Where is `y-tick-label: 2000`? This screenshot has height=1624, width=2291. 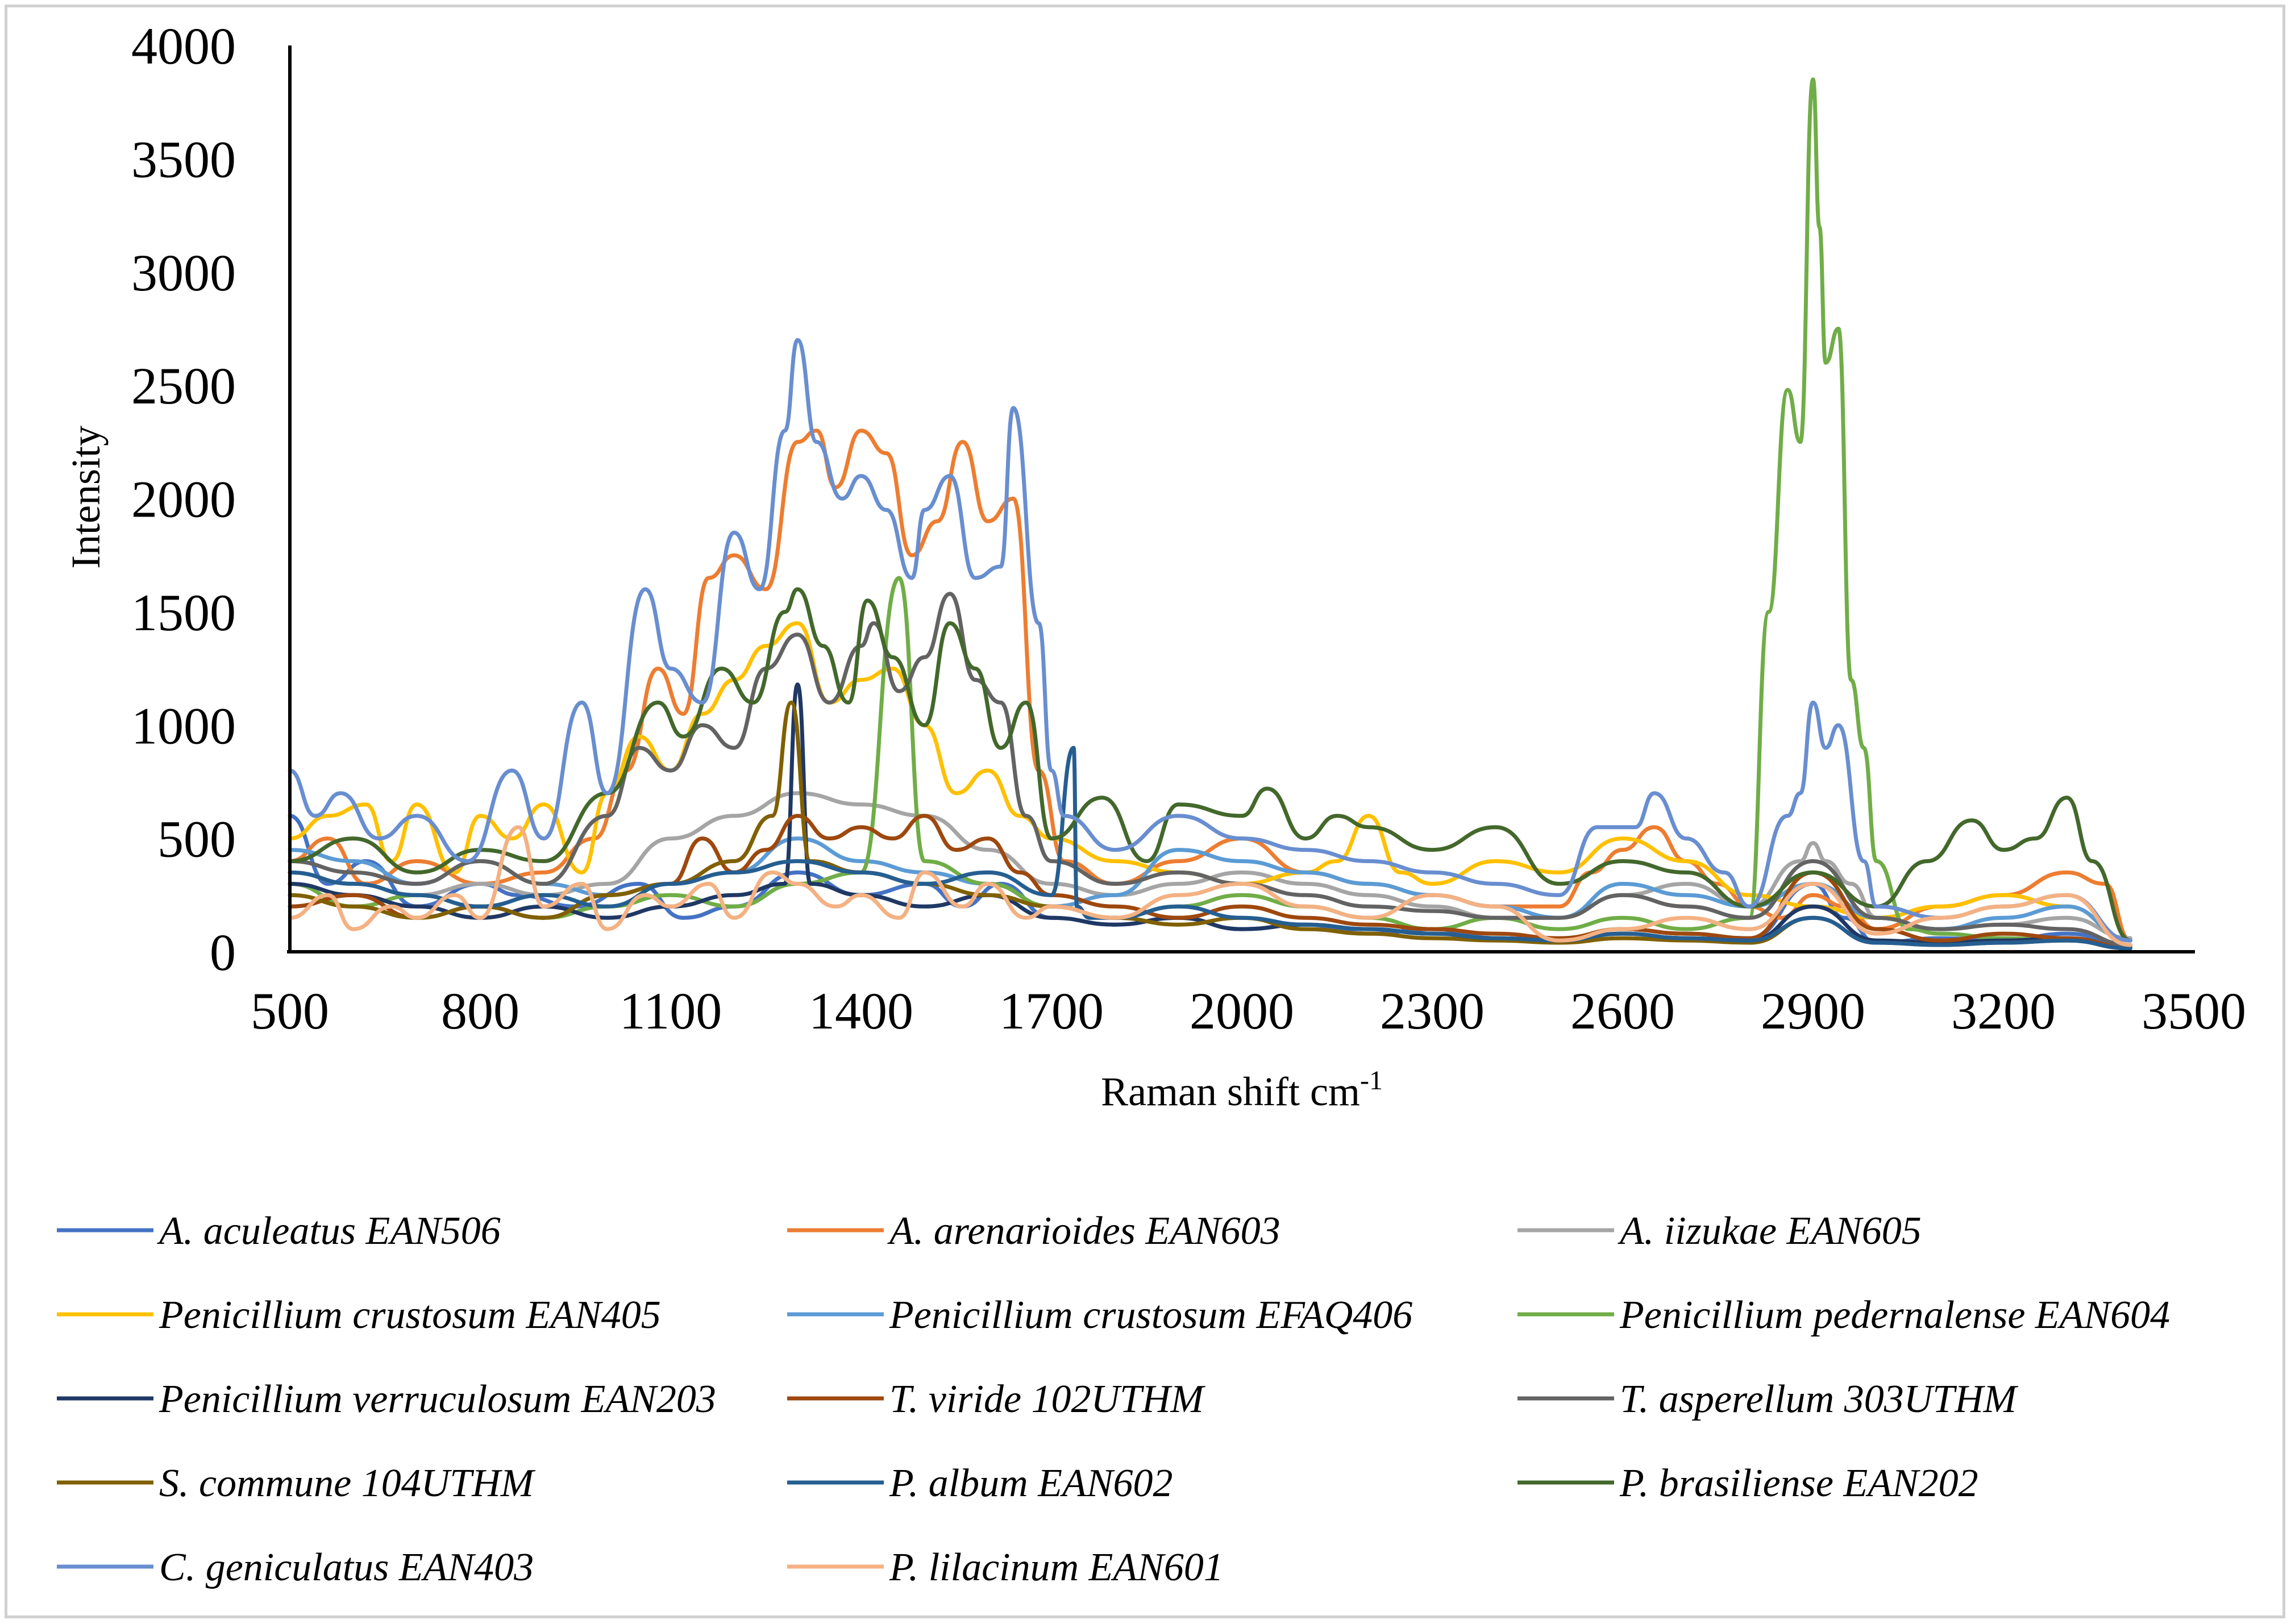 y-tick-label: 2000 is located at coordinates (184, 499).